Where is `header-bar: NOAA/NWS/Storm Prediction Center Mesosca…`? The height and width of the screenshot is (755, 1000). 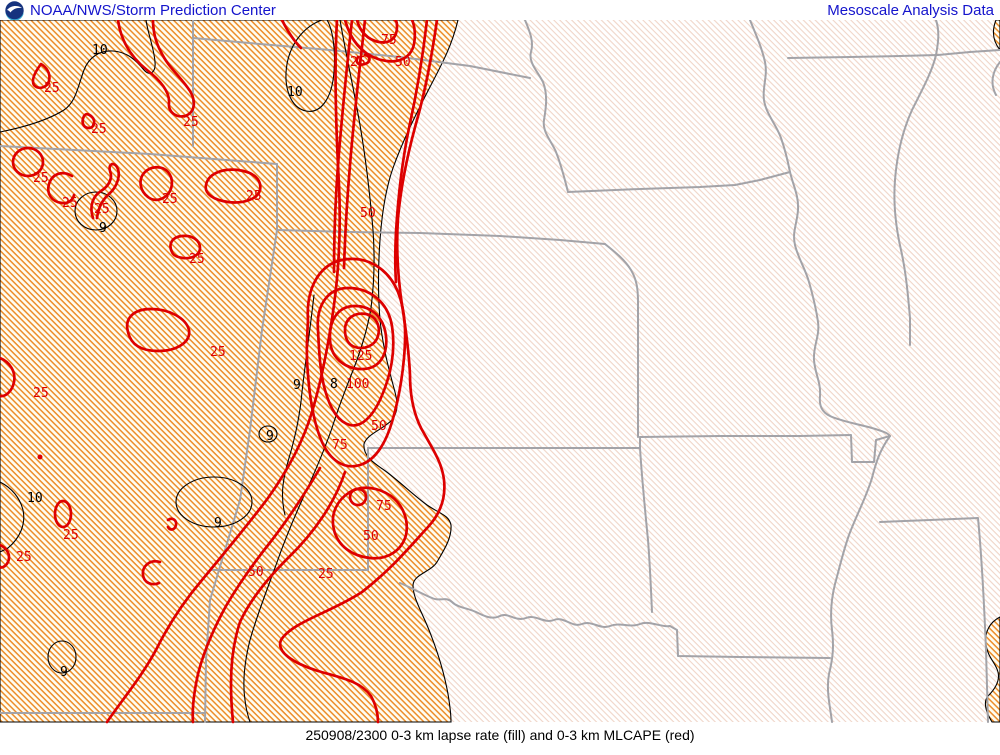
header-bar: NOAA/NWS/Storm Prediction Center Mesosca… is located at coordinates (500, 10).